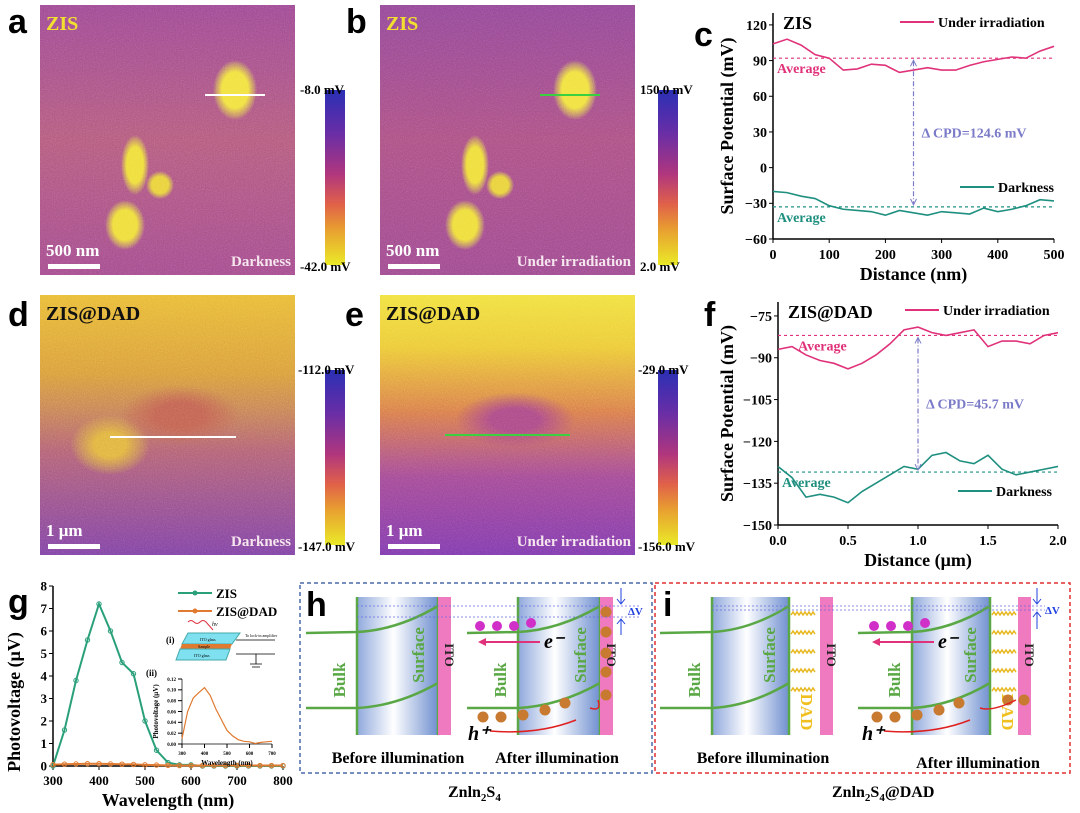 This screenshot has height=813, width=1080. What do you see at coordinates (1058, 541) in the screenshot?
I see `x-tick-label: 2.0` at bounding box center [1058, 541].